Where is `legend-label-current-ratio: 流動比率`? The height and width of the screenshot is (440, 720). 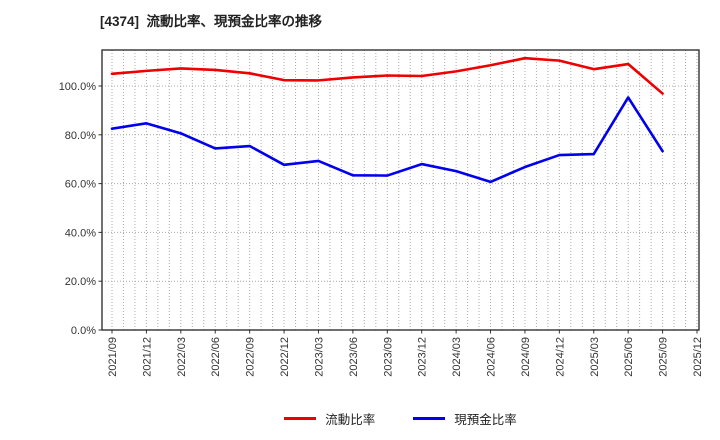
legend-label-current-ratio: 流動比率 is located at coordinates (350, 419).